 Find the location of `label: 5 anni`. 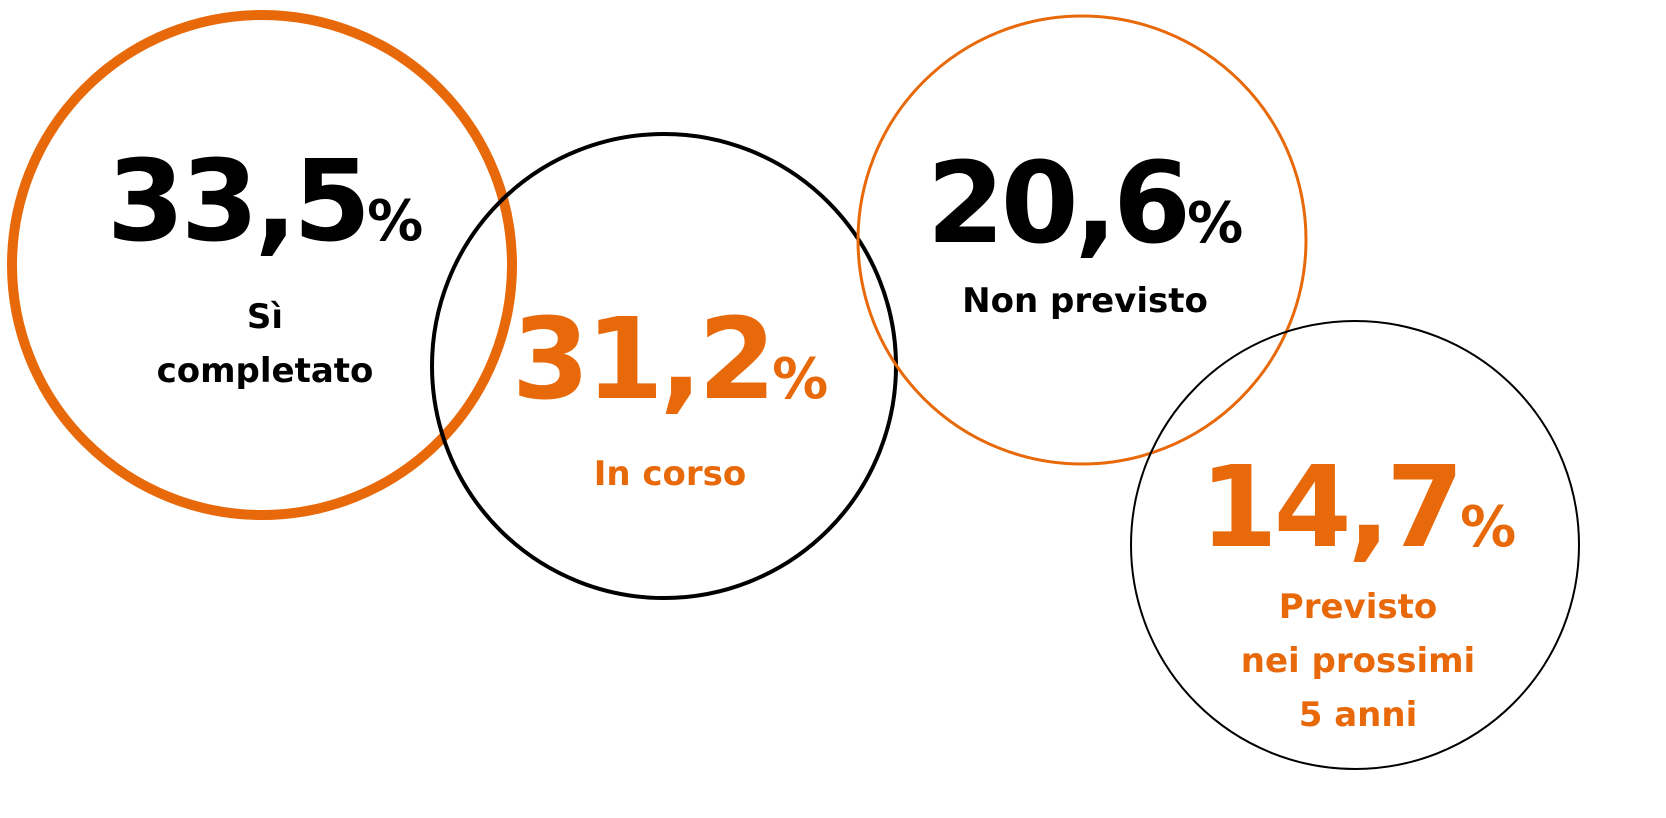

label: 5 anni is located at coordinates (1358, 715).